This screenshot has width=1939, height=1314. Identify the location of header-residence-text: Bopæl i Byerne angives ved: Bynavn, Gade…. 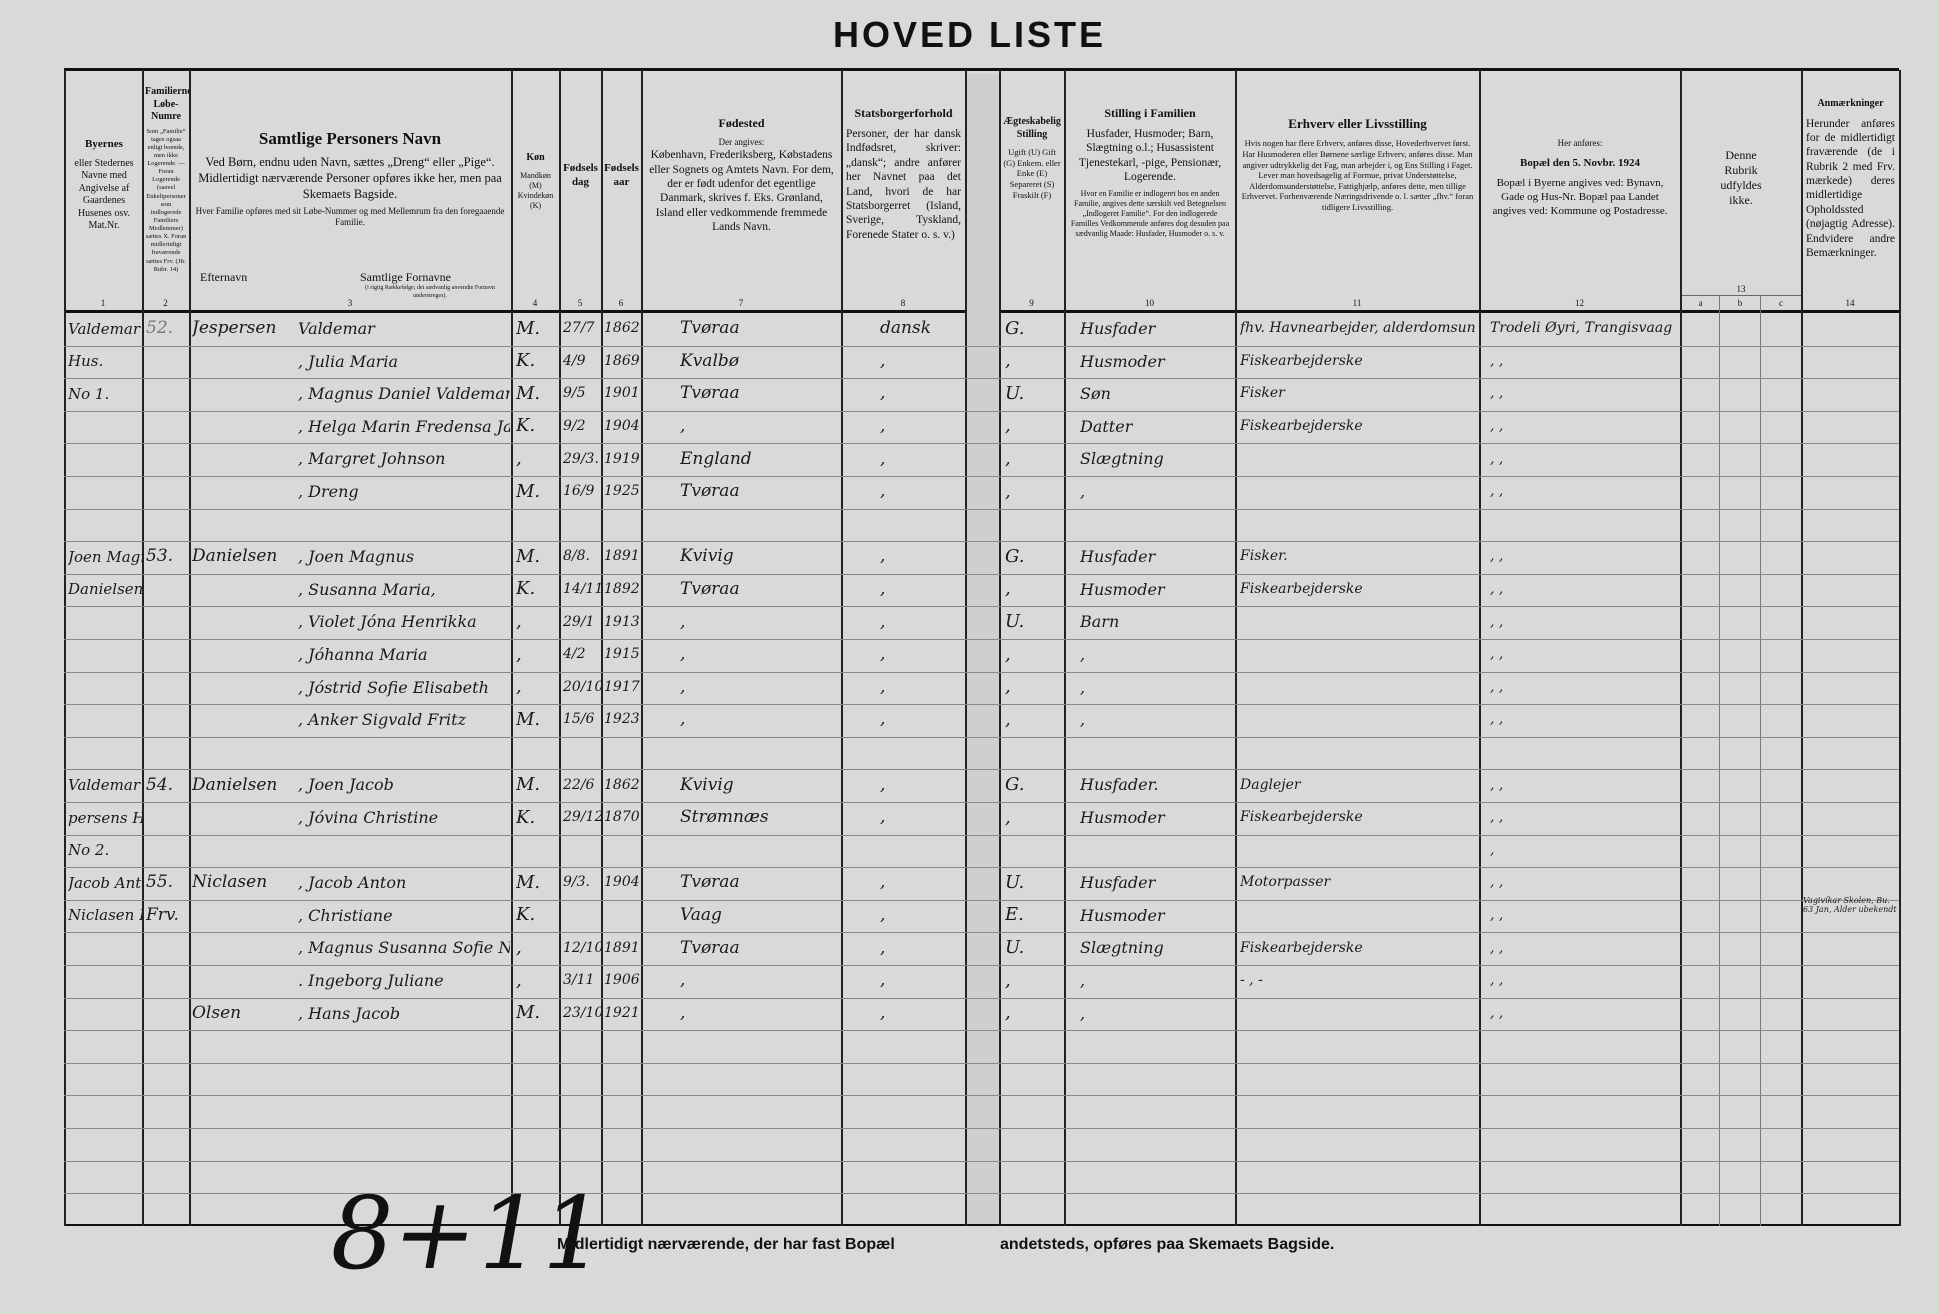
(1580, 197).